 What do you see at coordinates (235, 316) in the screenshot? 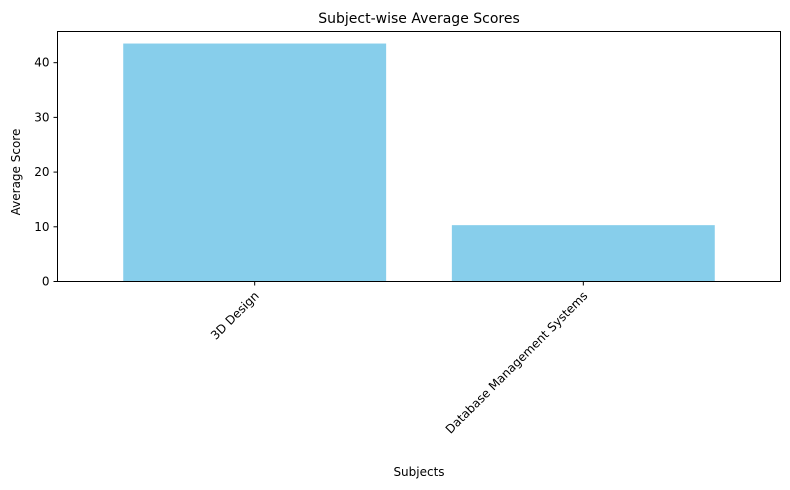
I see `x-tick-label: 3D Design` at bounding box center [235, 316].